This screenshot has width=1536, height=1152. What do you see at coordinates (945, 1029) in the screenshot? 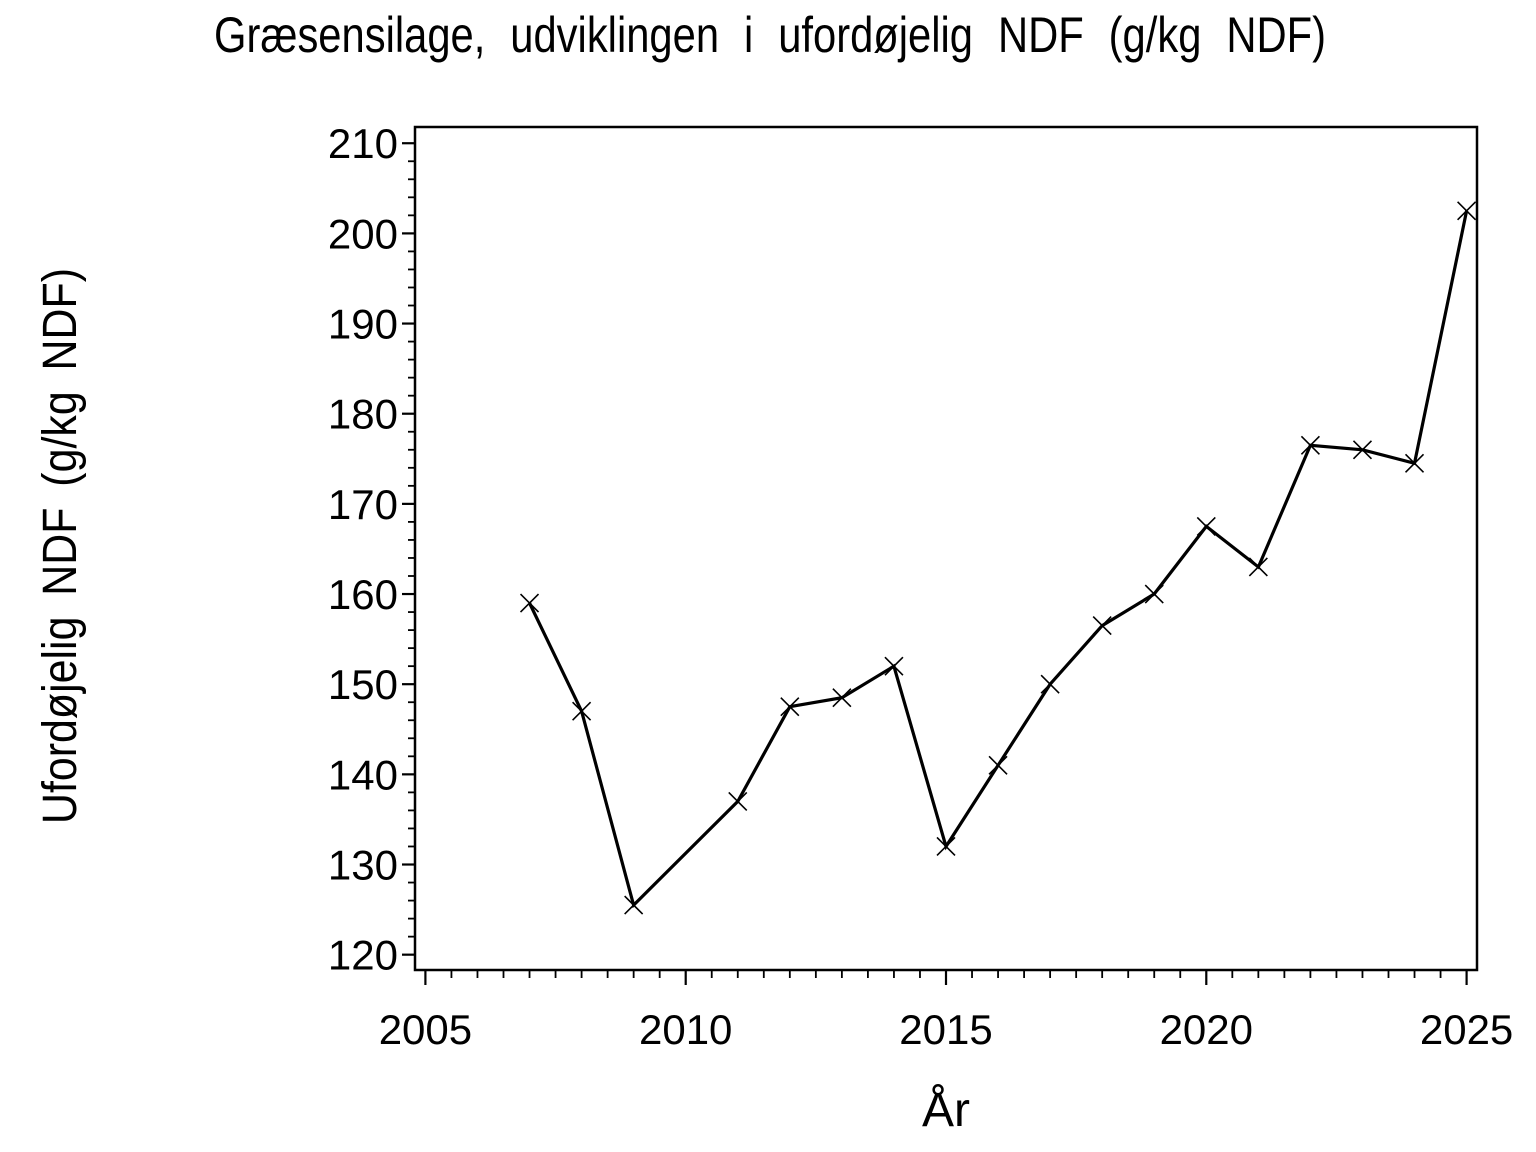
I see `x-tick-label: 2015` at bounding box center [945, 1029].